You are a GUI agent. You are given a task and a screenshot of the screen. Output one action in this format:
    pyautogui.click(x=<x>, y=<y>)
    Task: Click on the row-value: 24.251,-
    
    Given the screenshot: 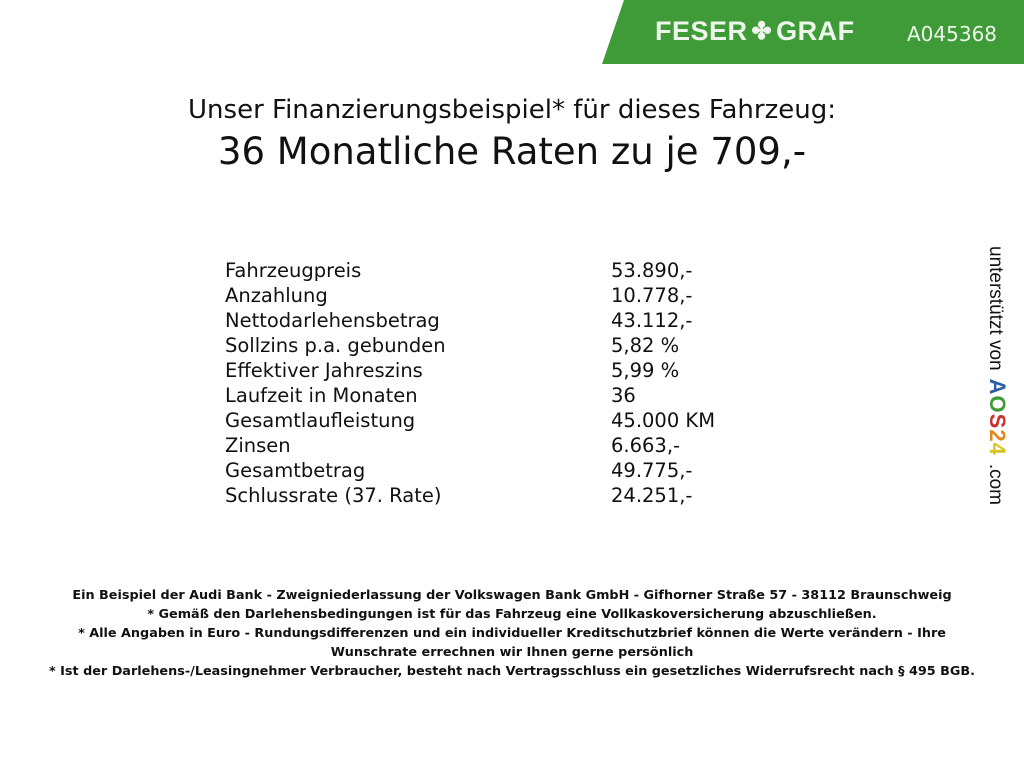 What is the action you would take?
    pyautogui.click(x=652, y=495)
    